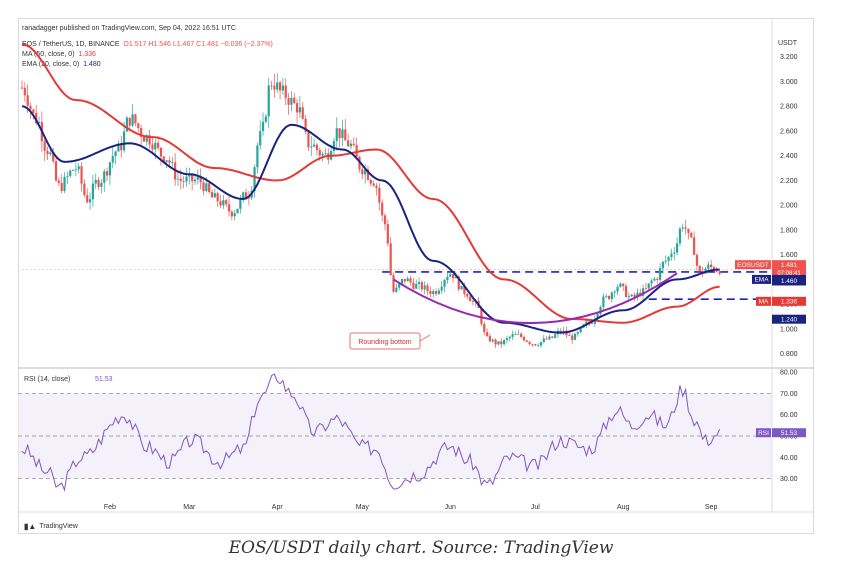  I want to click on price-tick-label: 2.000, so click(789, 206).